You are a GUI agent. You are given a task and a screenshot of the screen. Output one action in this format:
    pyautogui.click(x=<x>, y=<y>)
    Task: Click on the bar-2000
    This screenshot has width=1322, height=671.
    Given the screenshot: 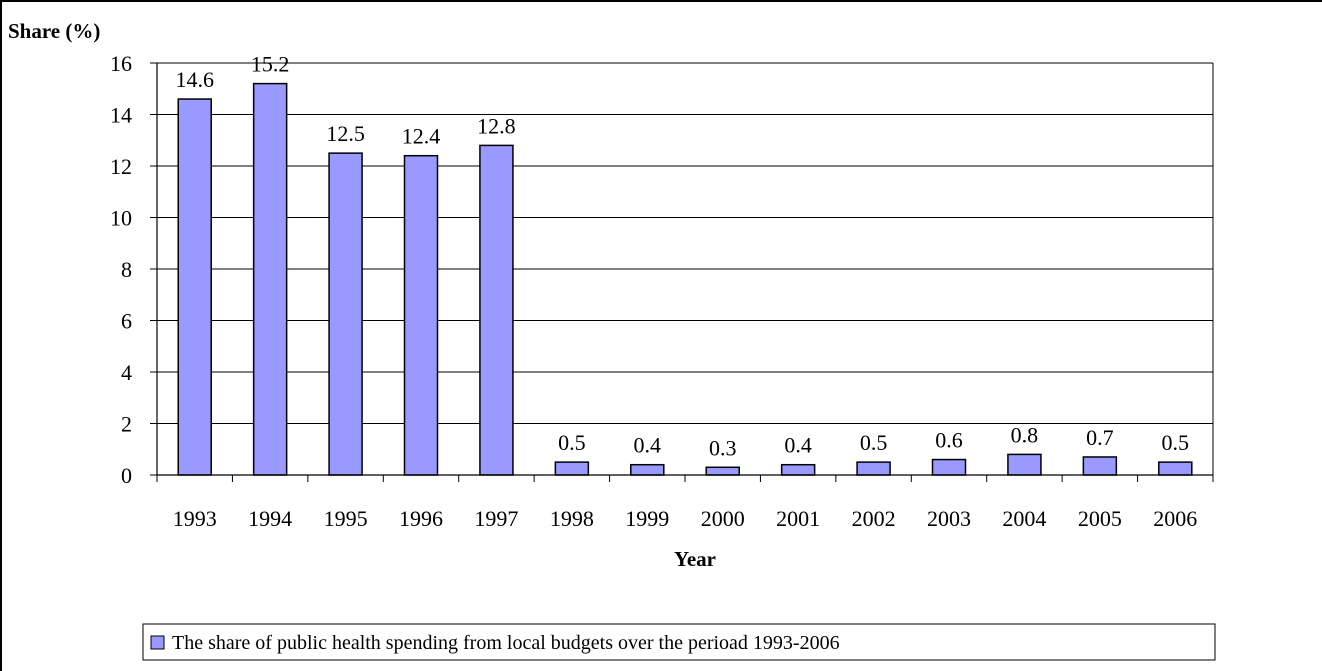 What is the action you would take?
    pyautogui.click(x=722, y=471)
    